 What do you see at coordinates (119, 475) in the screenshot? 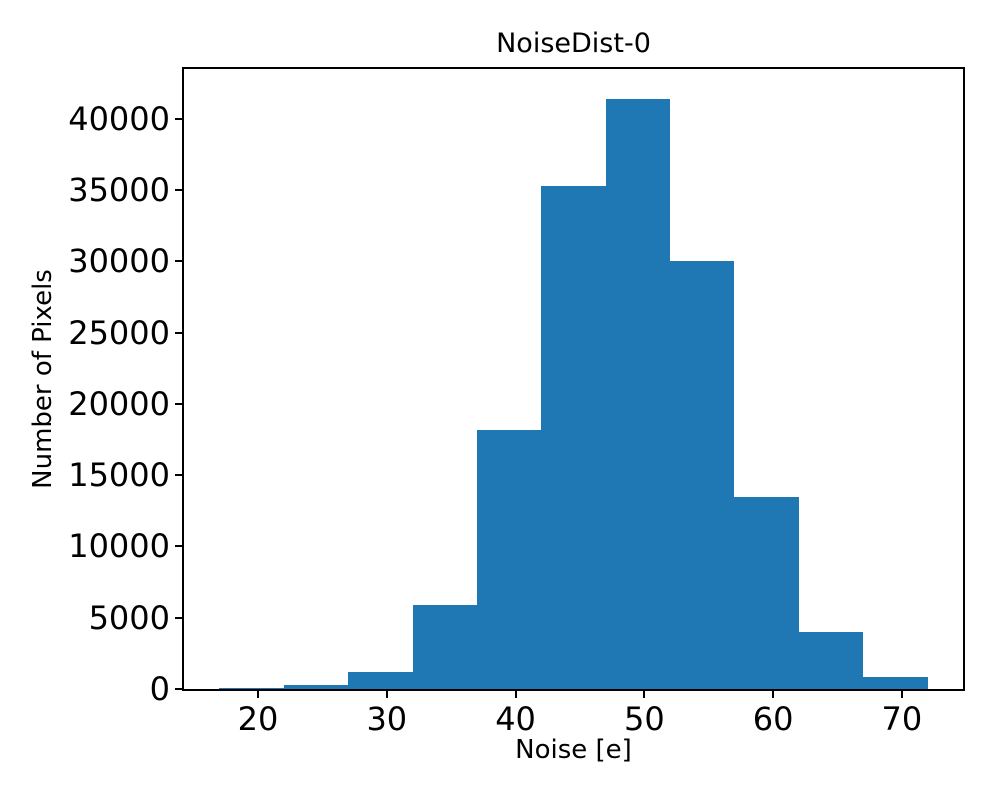
I see `y-tick-label: 15000` at bounding box center [119, 475].